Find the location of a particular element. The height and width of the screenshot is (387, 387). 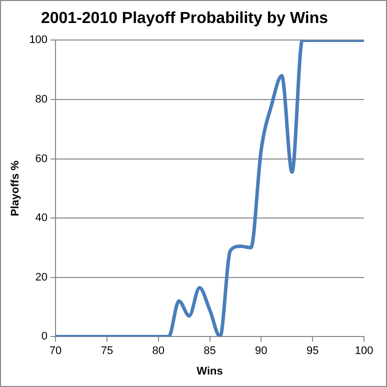

y-tick-label: 100 is located at coordinates (38, 40).